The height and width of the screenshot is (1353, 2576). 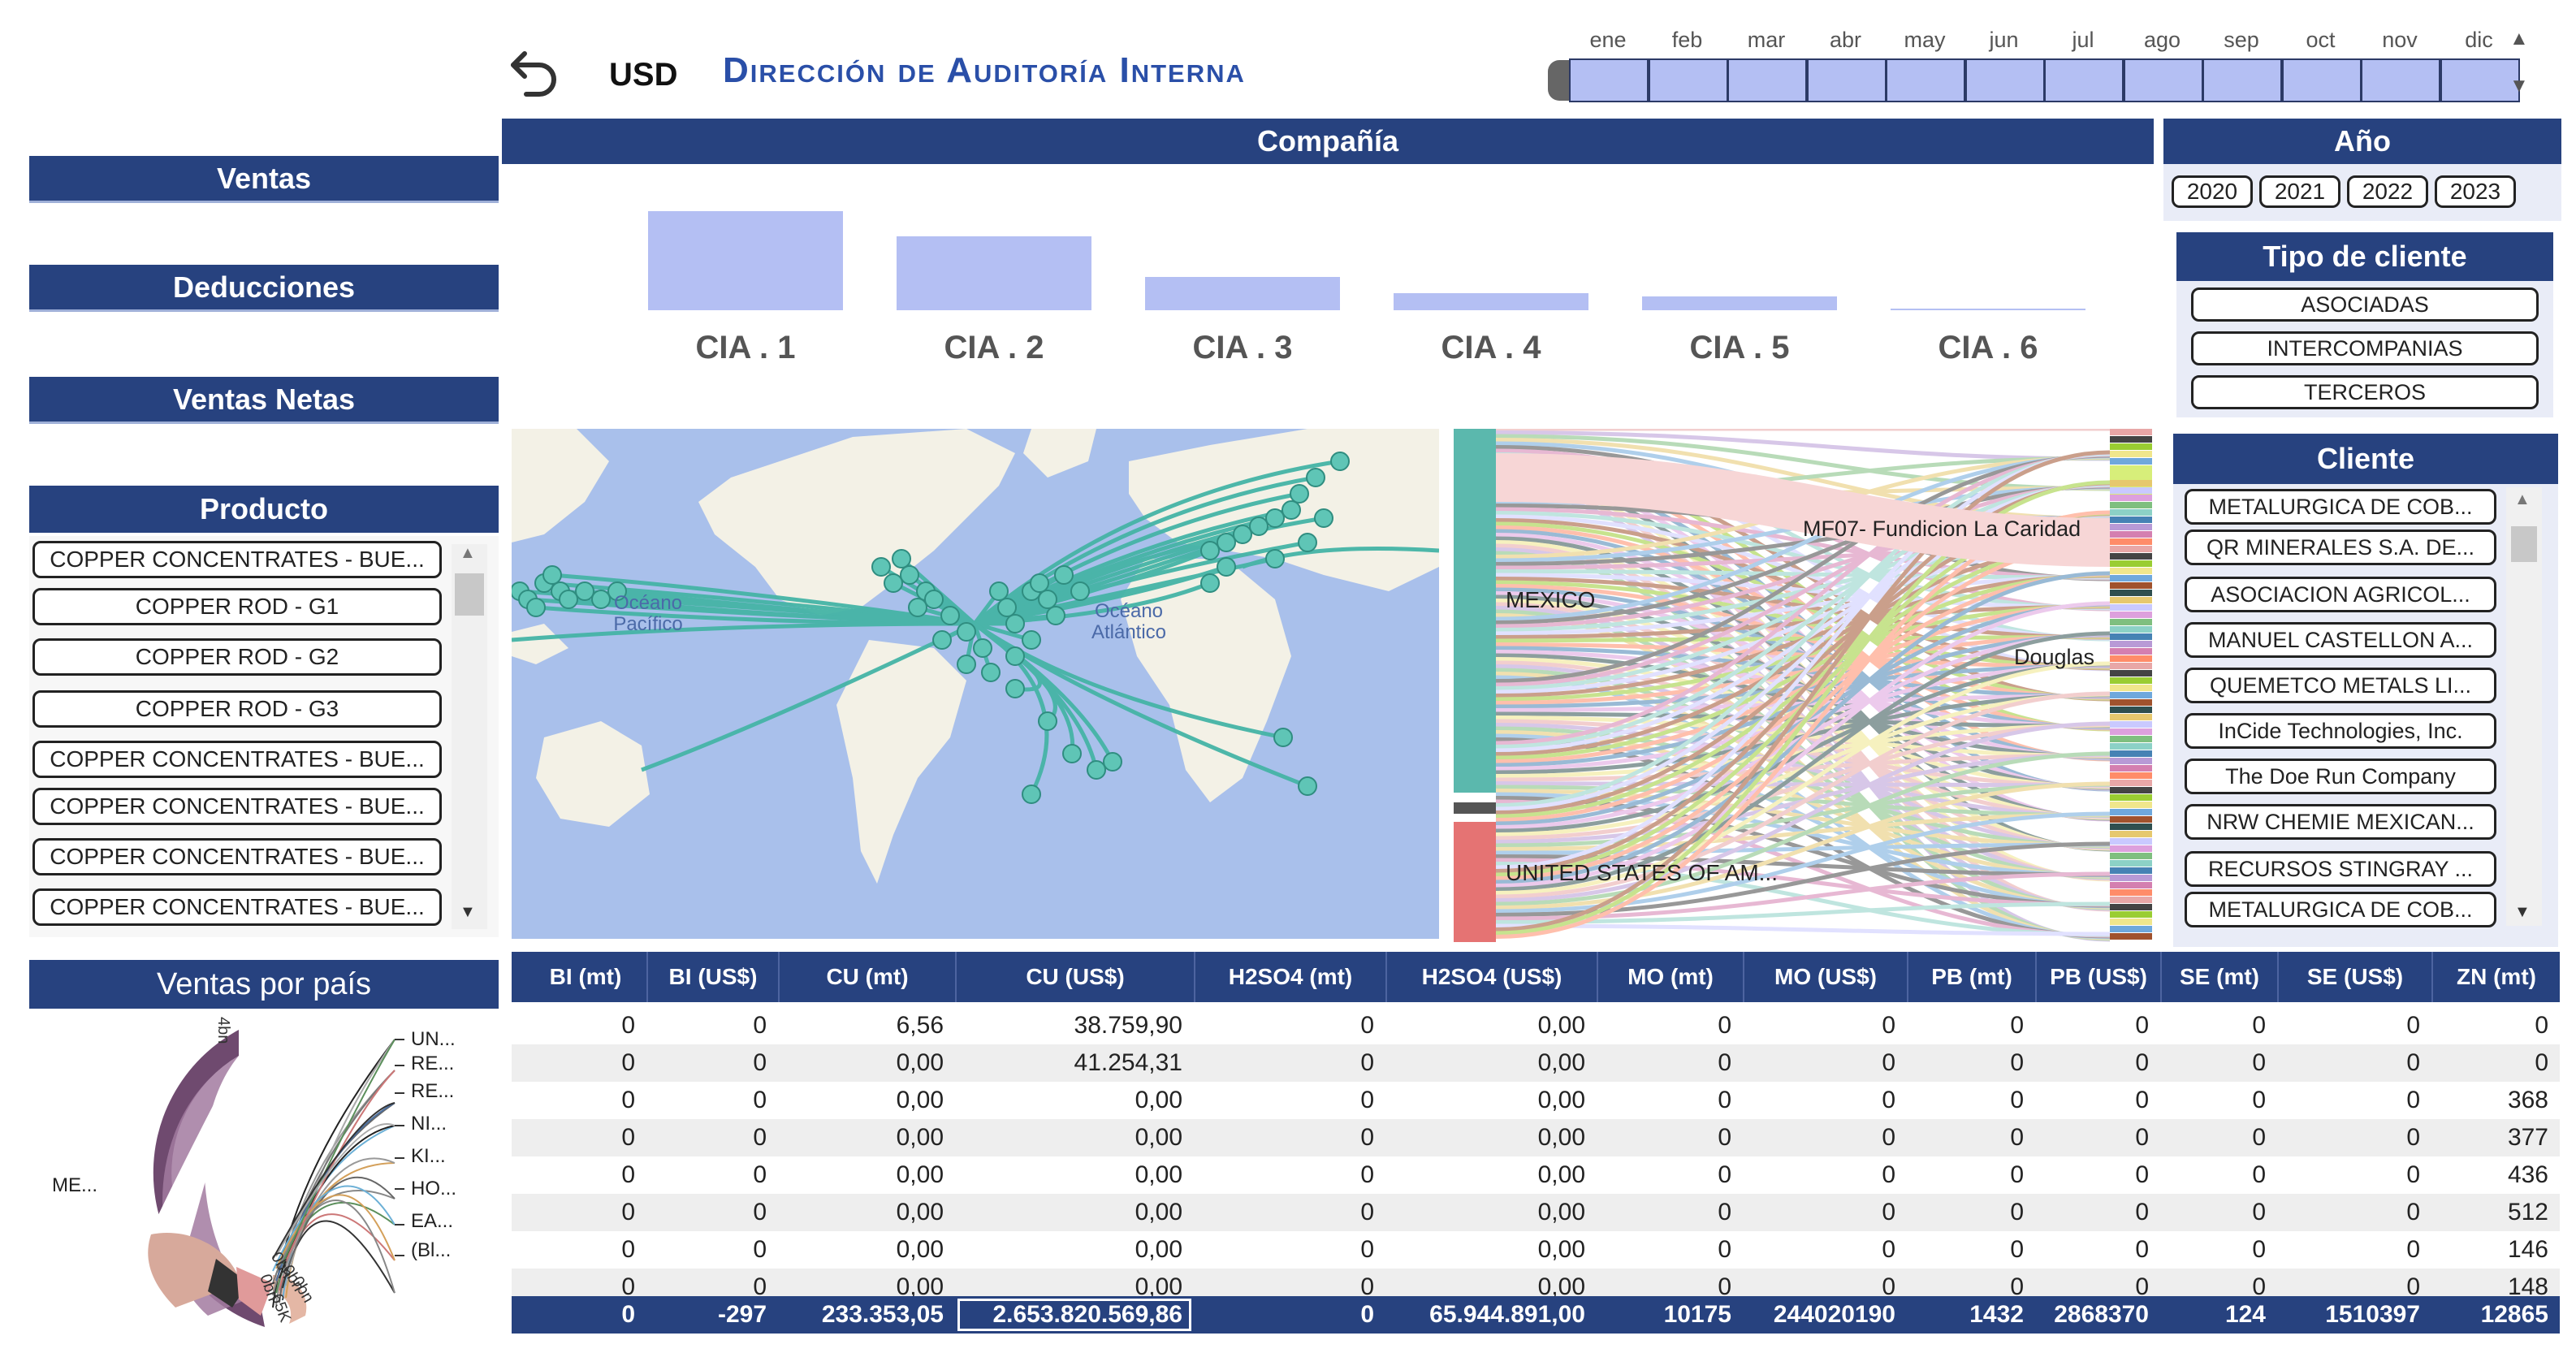 What do you see at coordinates (1289, 977) in the screenshot?
I see `table-column-header: H2SO4 (mt)` at bounding box center [1289, 977].